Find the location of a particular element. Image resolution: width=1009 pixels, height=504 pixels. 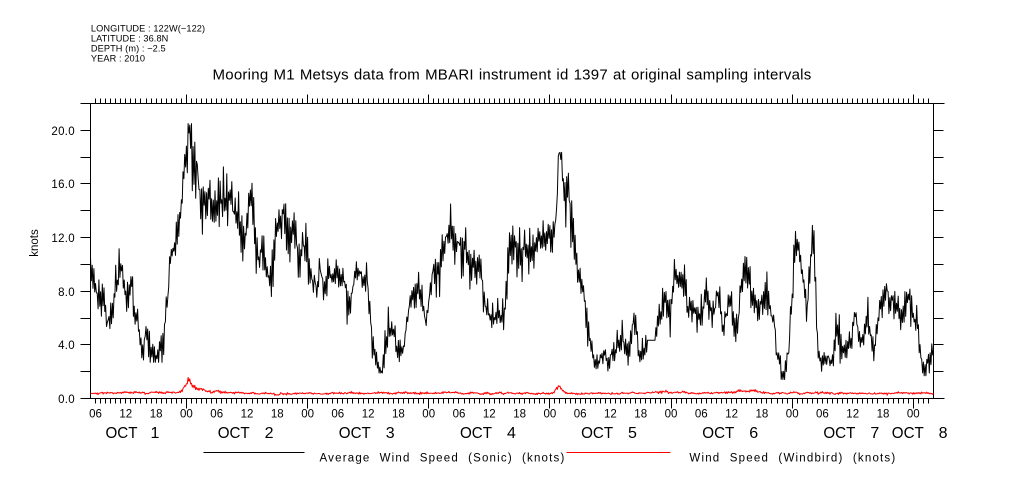

svg-text: Wind Speed (Windbird) (knots) is located at coordinates (792, 458).